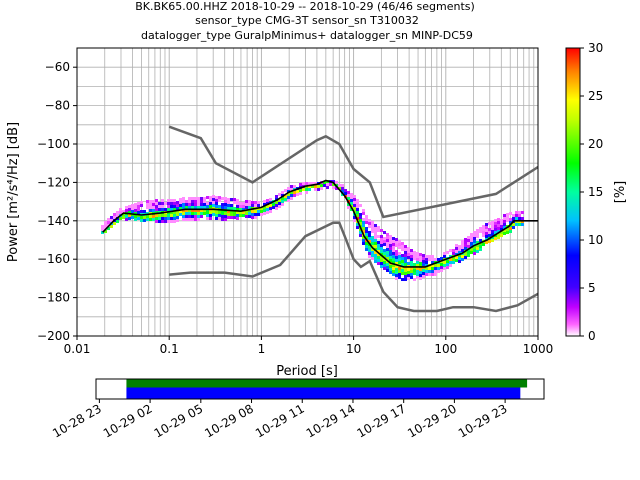 This screenshot has width=640, height=480. I want to click on low-noise-model-line, so click(353, 267).